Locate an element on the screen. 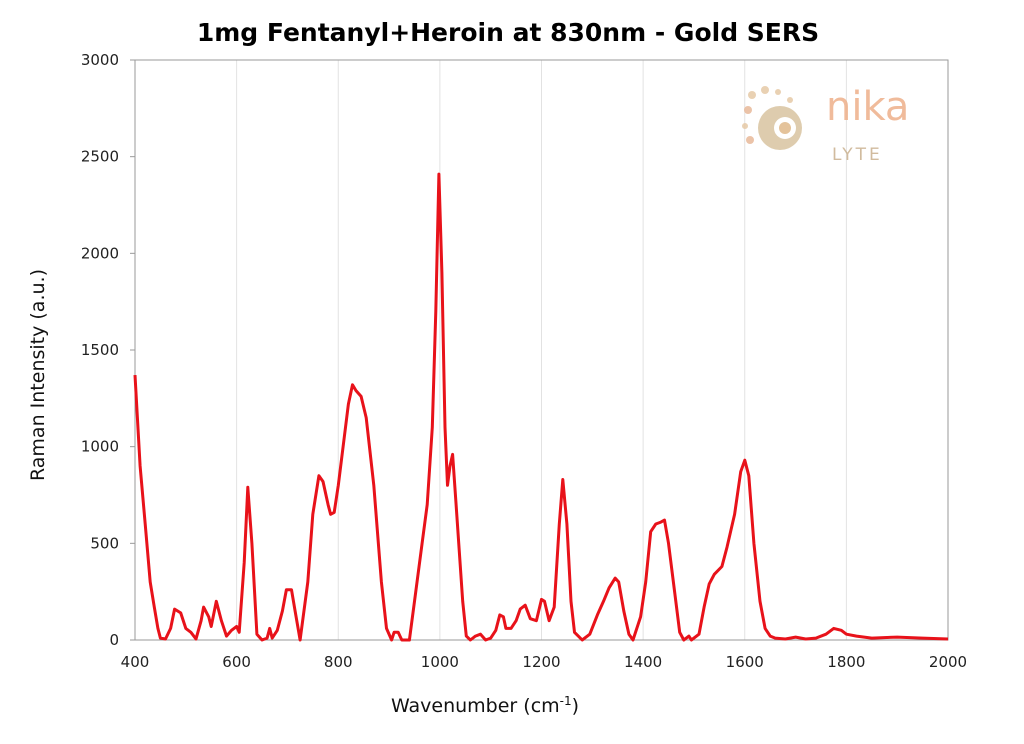 The height and width of the screenshot is (744, 1024). y-axis-label: Raman Intensity (a.u.) is located at coordinates (38, 375).